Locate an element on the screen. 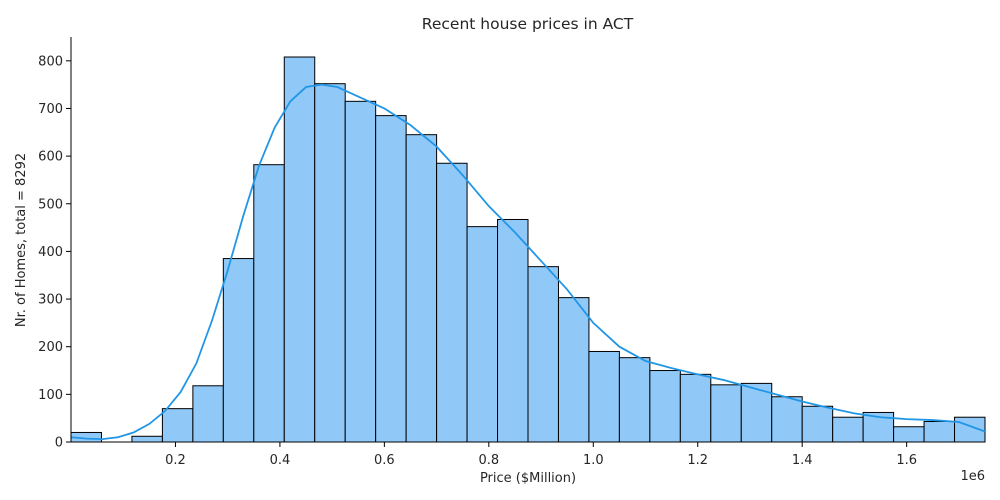 This screenshot has height=500, width=1000. y-tick-label: 400 is located at coordinates (50, 252).